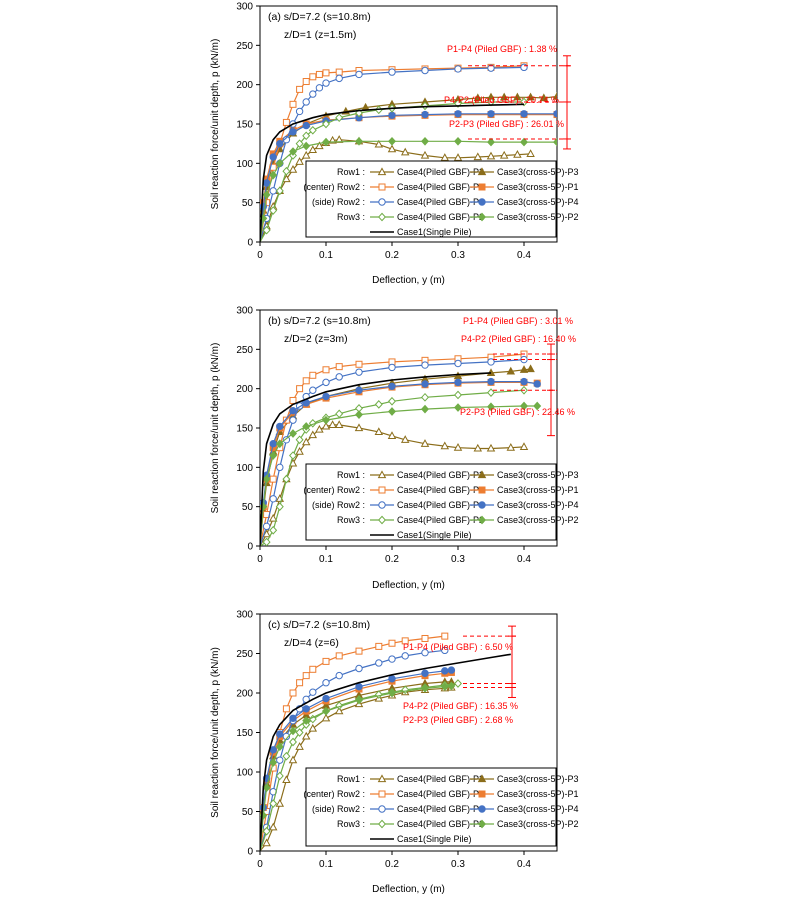 This screenshot has width=800, height=897. Describe the element at coordinates (538, 779) in the screenshot. I see `legend-entry-c3p3: Case3(cross-5P)-P3` at that location.